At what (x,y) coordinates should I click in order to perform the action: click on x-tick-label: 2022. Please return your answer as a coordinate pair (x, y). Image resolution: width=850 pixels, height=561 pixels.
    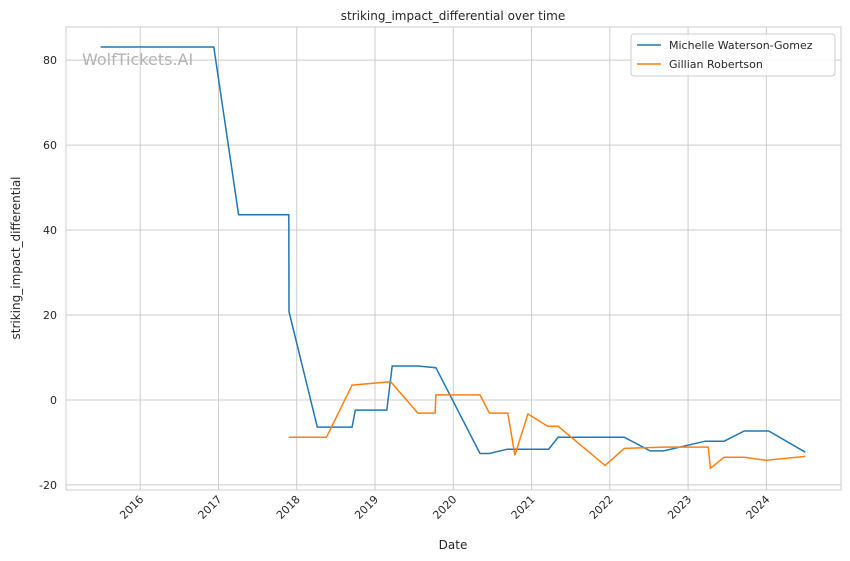
    Looking at the image, I should click on (601, 507).